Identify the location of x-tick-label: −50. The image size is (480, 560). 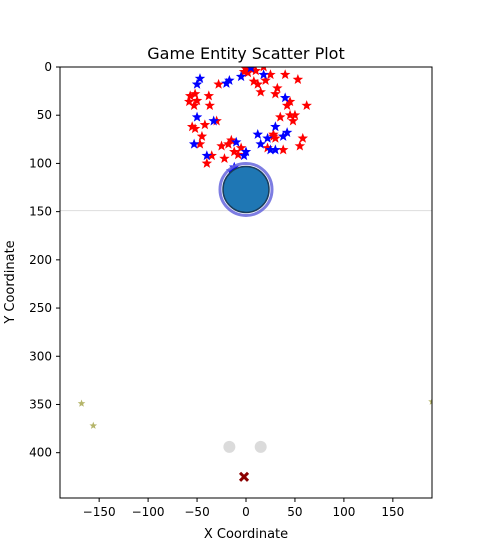
(196, 512).